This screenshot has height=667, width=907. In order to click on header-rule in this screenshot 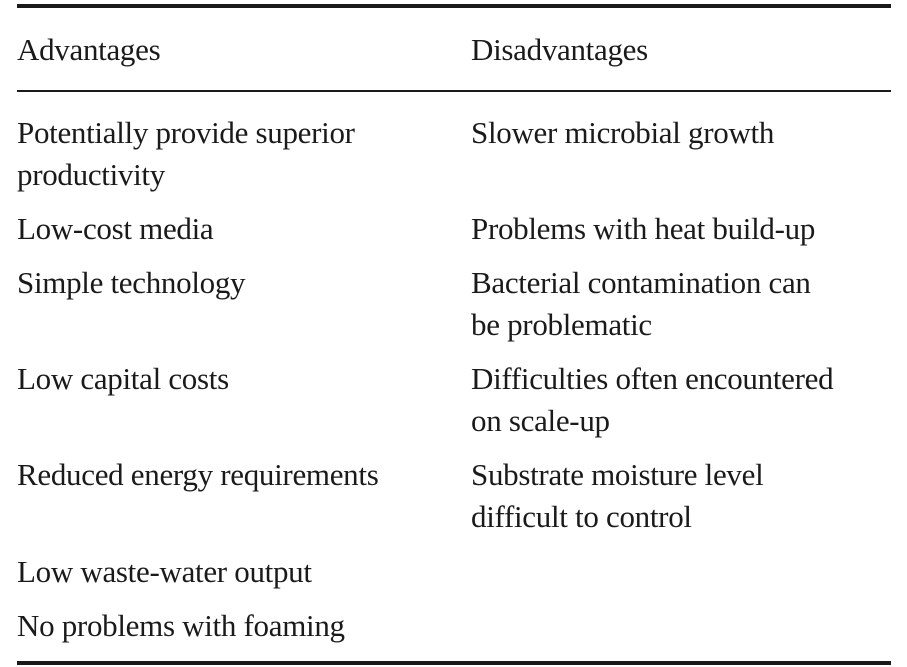, I will do `click(454, 91)`.